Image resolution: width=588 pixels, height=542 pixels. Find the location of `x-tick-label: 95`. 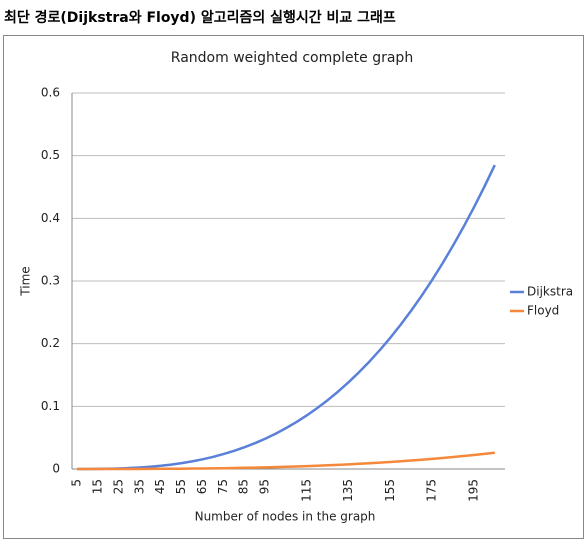

x-tick-label: 95 is located at coordinates (265, 486).